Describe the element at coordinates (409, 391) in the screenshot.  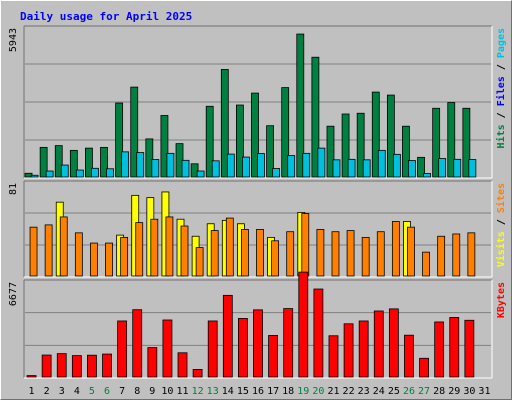
I see `x-tick-label: 26` at that location.